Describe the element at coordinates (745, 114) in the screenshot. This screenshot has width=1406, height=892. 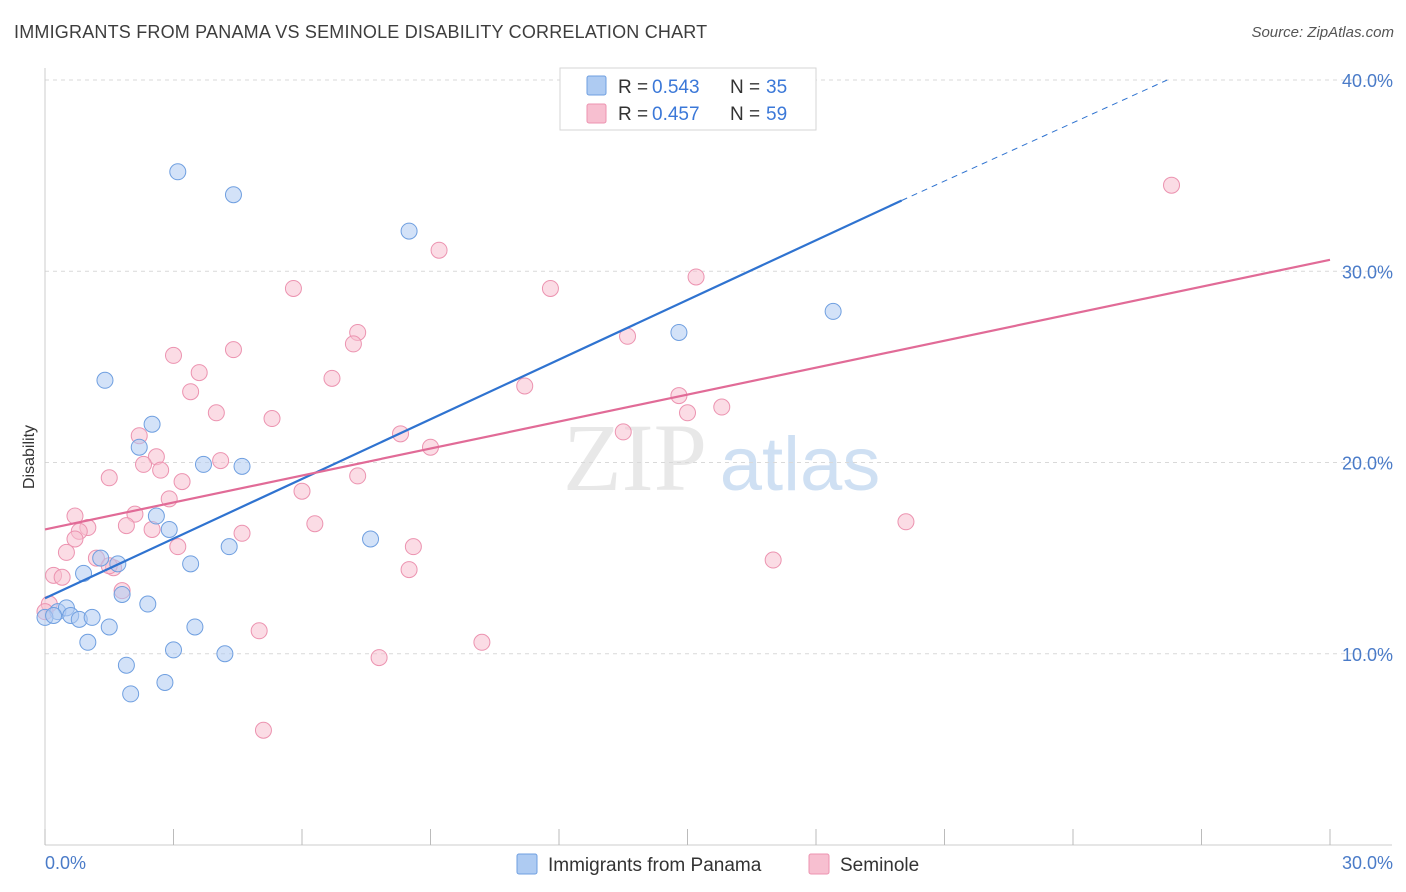
I see `legend-n-label-seminole: N =` at that location.